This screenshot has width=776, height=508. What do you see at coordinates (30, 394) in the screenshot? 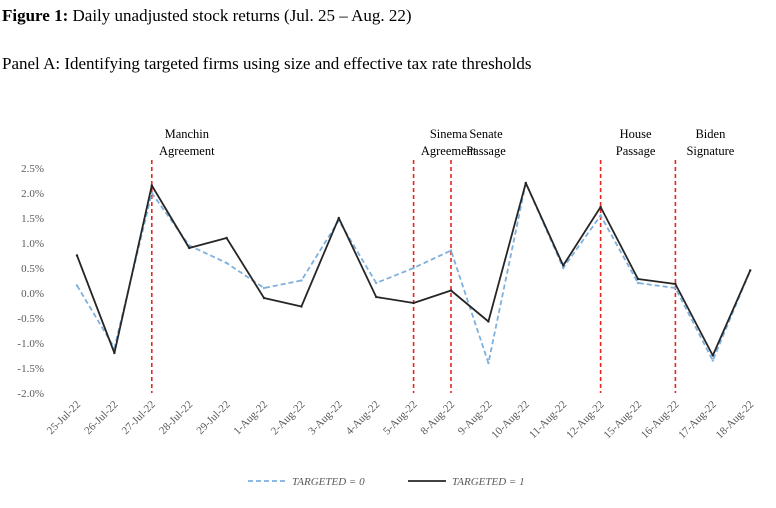
I see `y-tick-label: -2.0%` at bounding box center [30, 394].